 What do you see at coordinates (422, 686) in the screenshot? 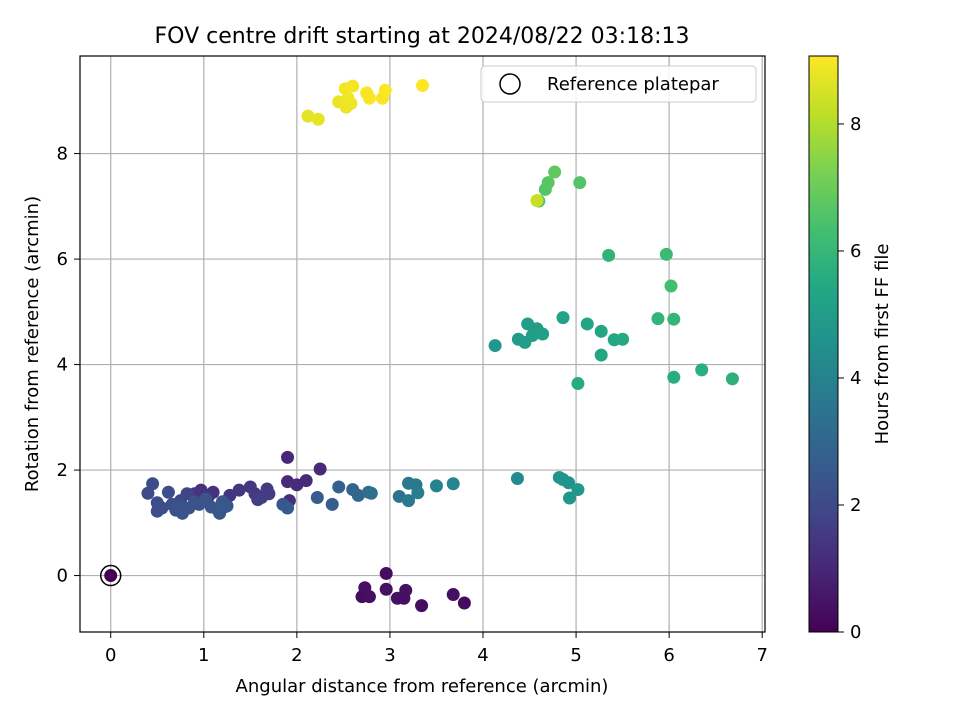
I see `x-axis-label: Angular distance from reference (arcmin)` at bounding box center [422, 686].